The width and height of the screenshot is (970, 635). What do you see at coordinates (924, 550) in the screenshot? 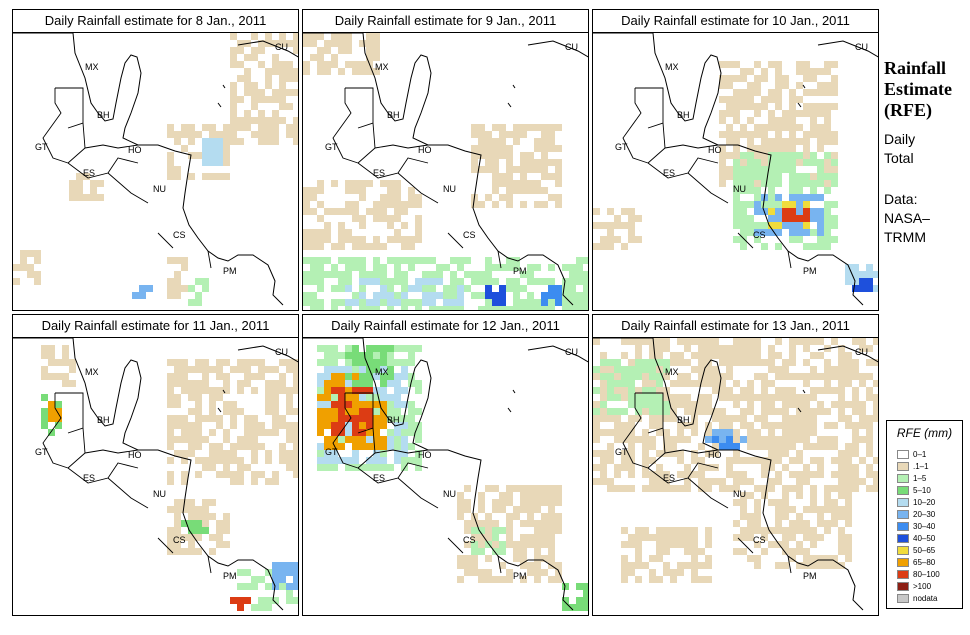
I see `legend-label: 50–65` at bounding box center [924, 550].